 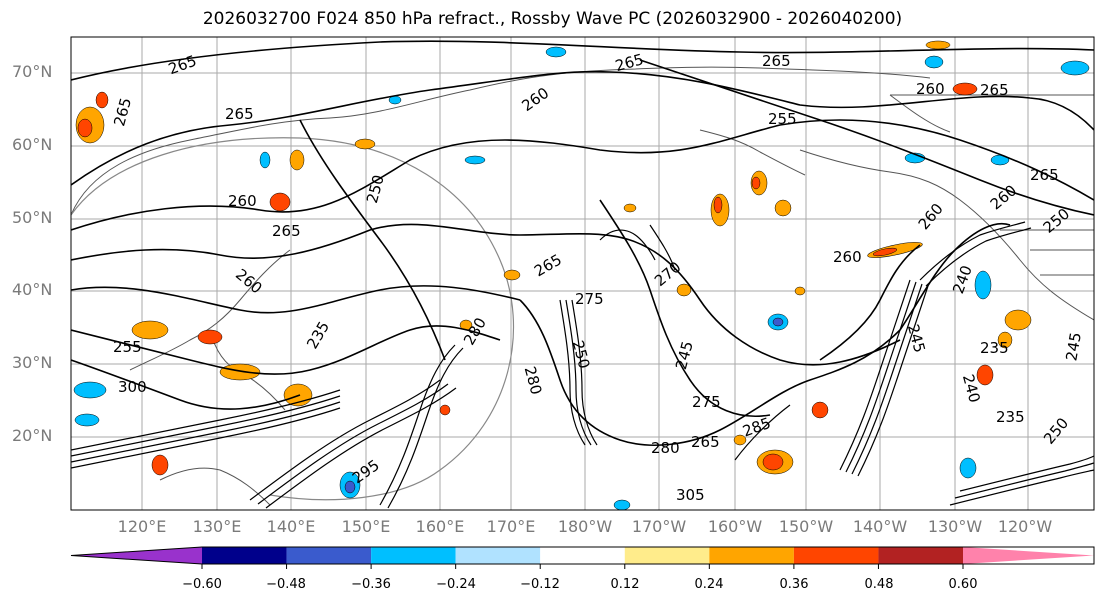 What do you see at coordinates (202, 584) in the screenshot?
I see `colorbar-tick-label: −0.60` at bounding box center [202, 584].